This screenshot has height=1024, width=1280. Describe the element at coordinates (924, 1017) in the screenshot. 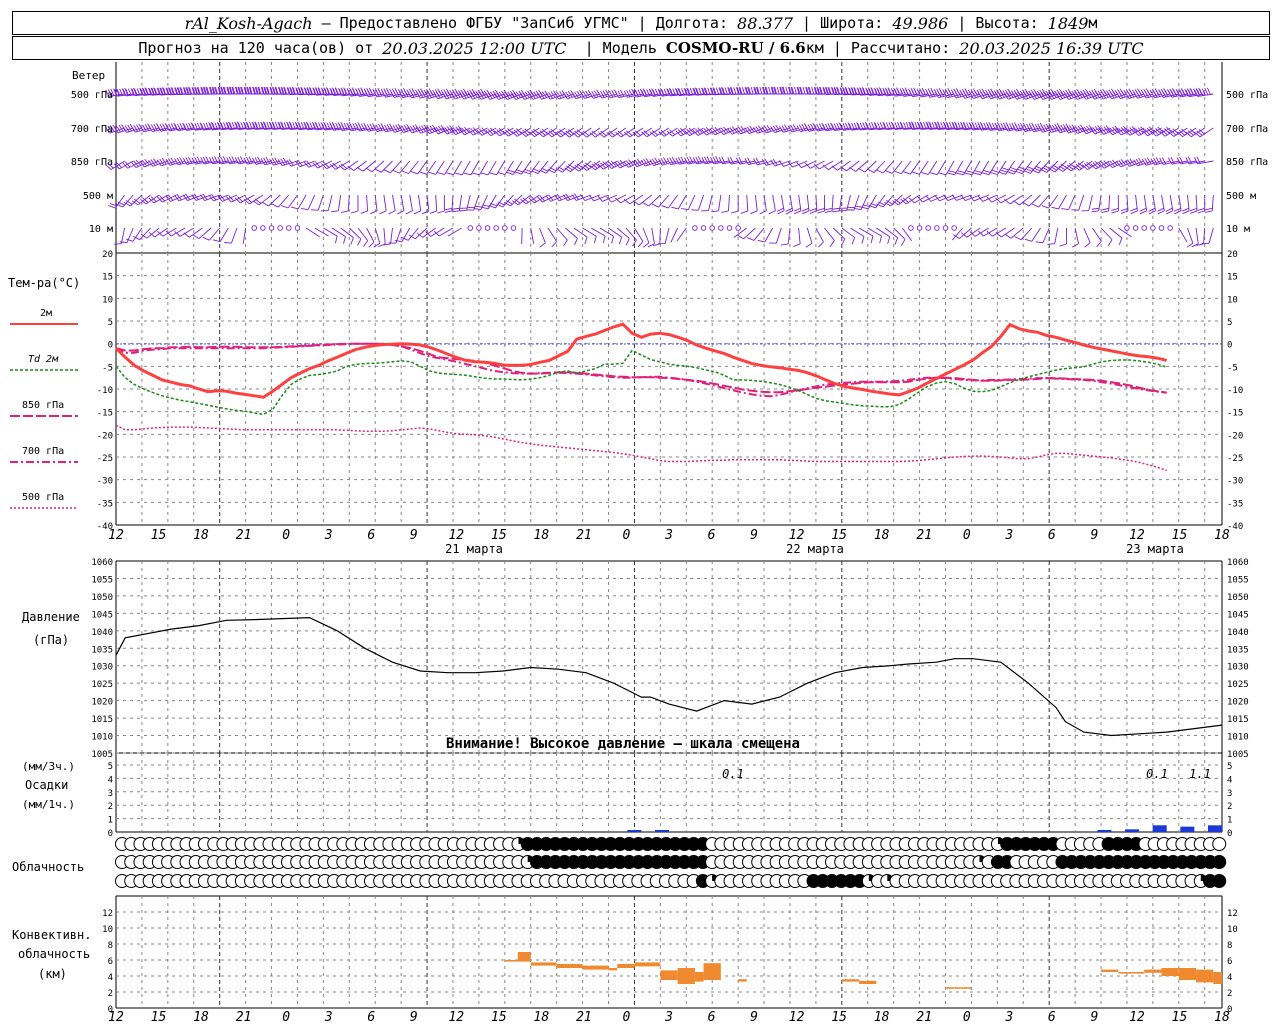

I see `hour-tick-label-bottom: 21` at that location.